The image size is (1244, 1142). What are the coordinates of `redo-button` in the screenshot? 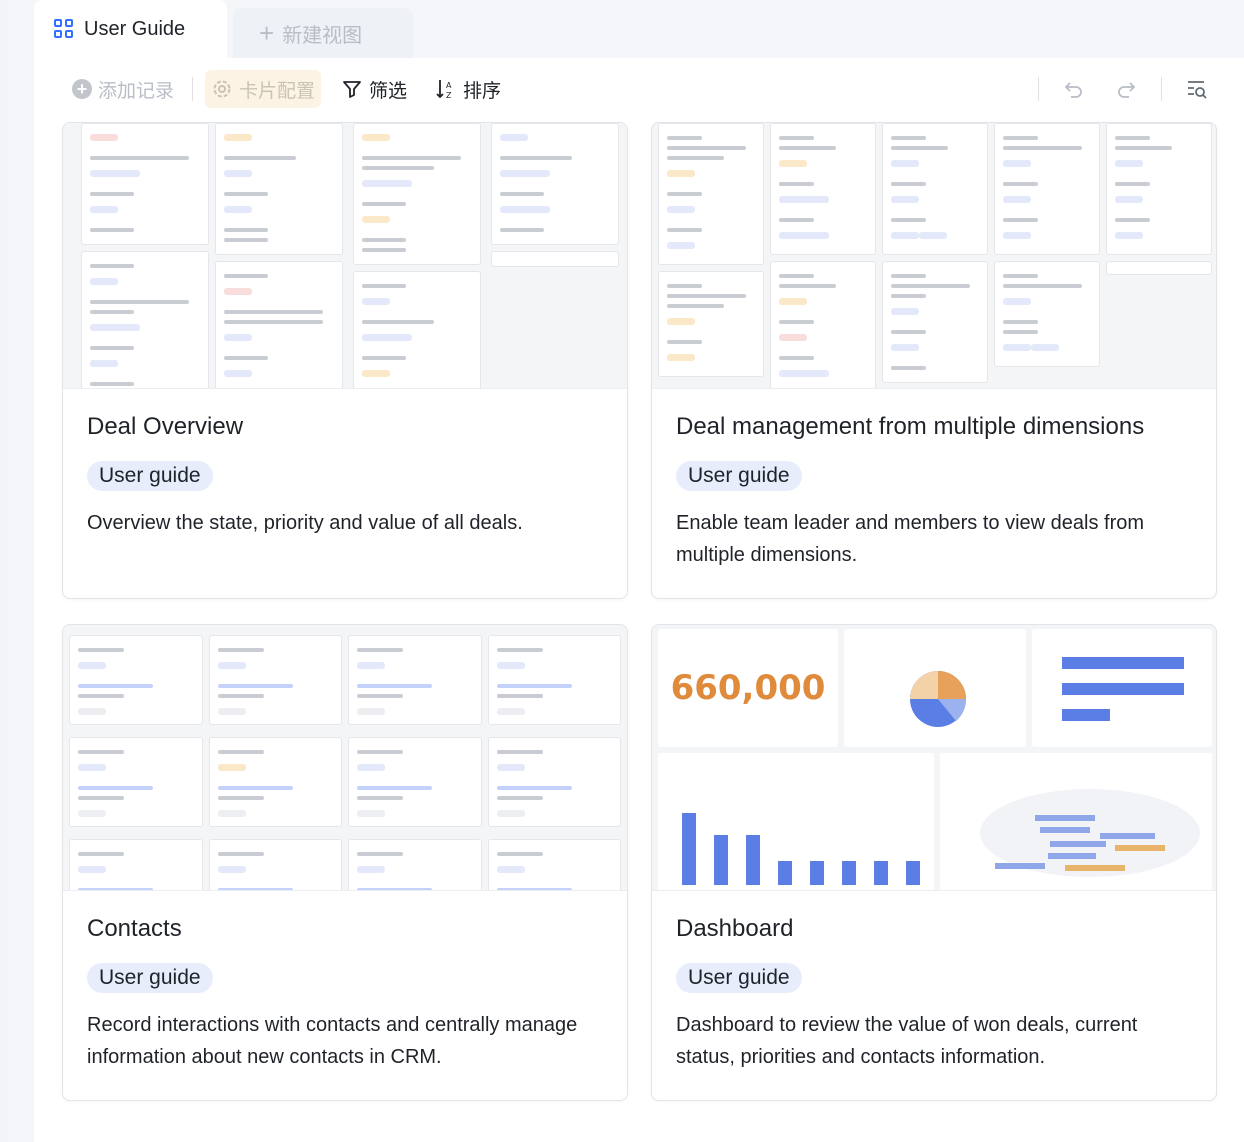 It's located at (1126, 89).